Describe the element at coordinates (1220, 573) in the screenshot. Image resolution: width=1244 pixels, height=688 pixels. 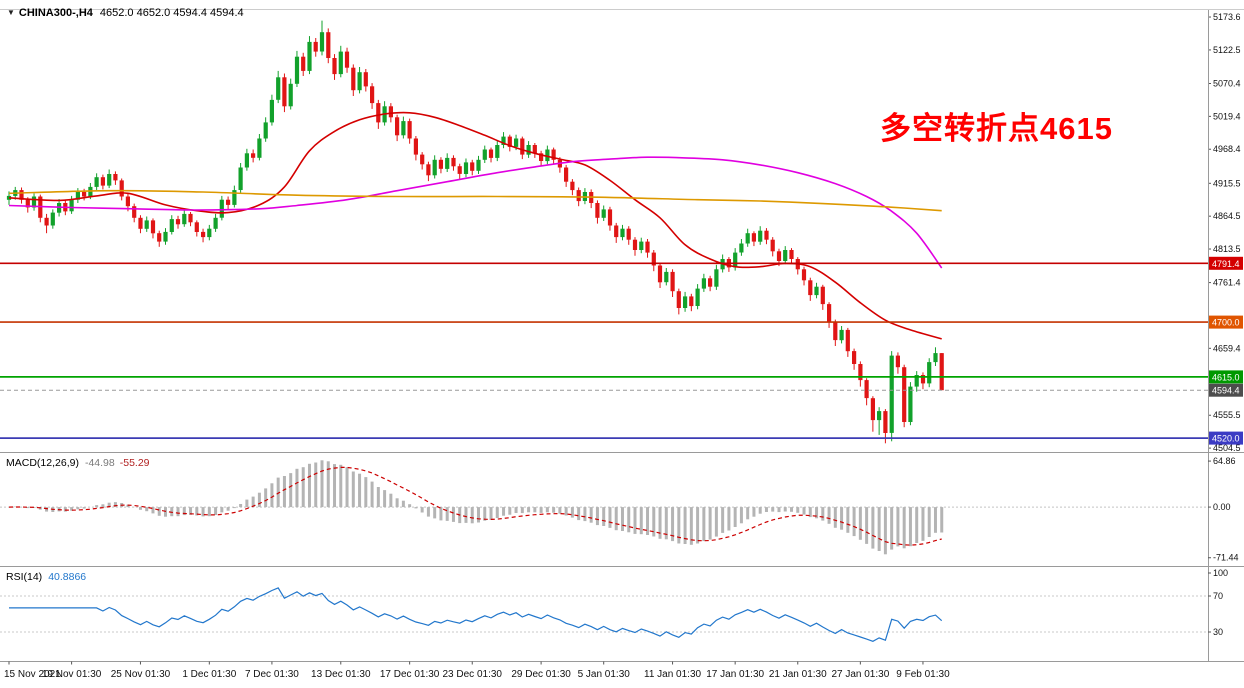
I see `rsi-tick-label: 100` at that location.